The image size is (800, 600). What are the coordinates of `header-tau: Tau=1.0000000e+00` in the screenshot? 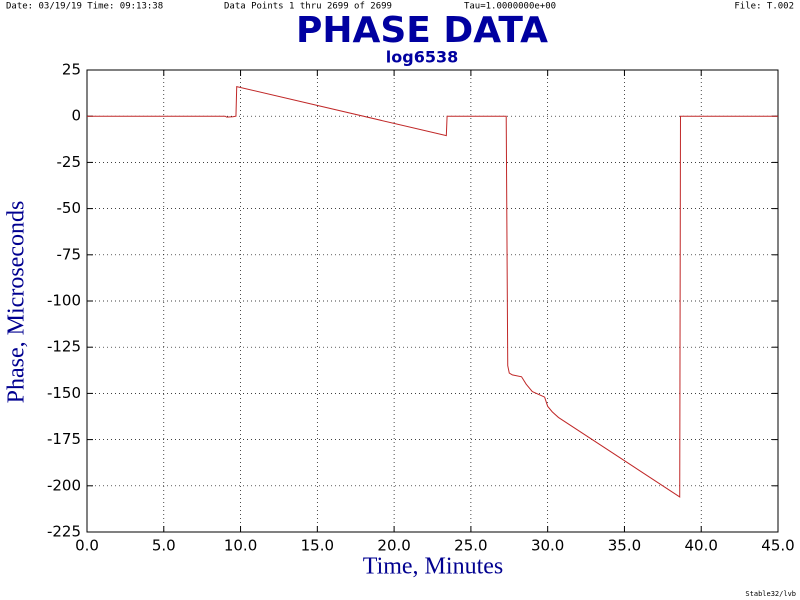 It's located at (510, 7).